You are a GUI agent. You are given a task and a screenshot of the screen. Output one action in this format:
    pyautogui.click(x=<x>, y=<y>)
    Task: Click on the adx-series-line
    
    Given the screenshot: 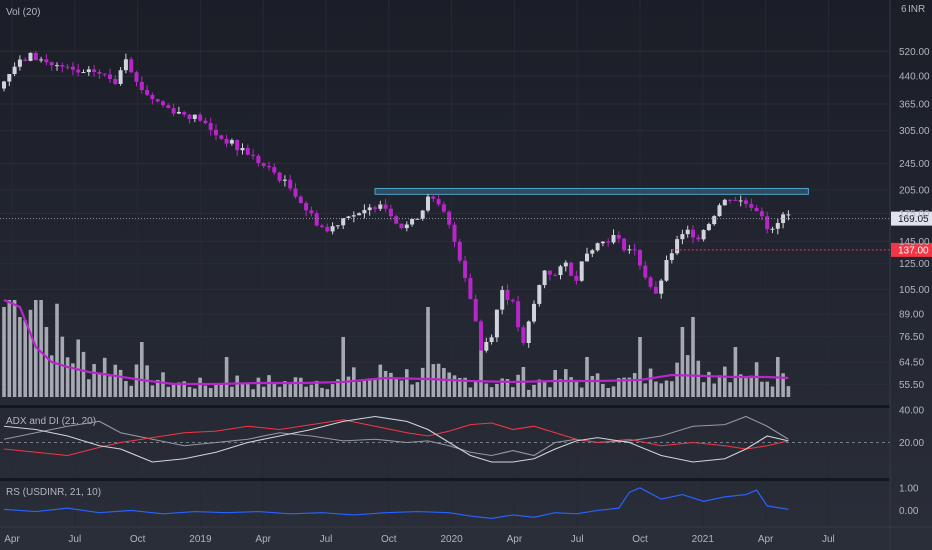 What is the action you would take?
    pyautogui.click(x=396, y=439)
    